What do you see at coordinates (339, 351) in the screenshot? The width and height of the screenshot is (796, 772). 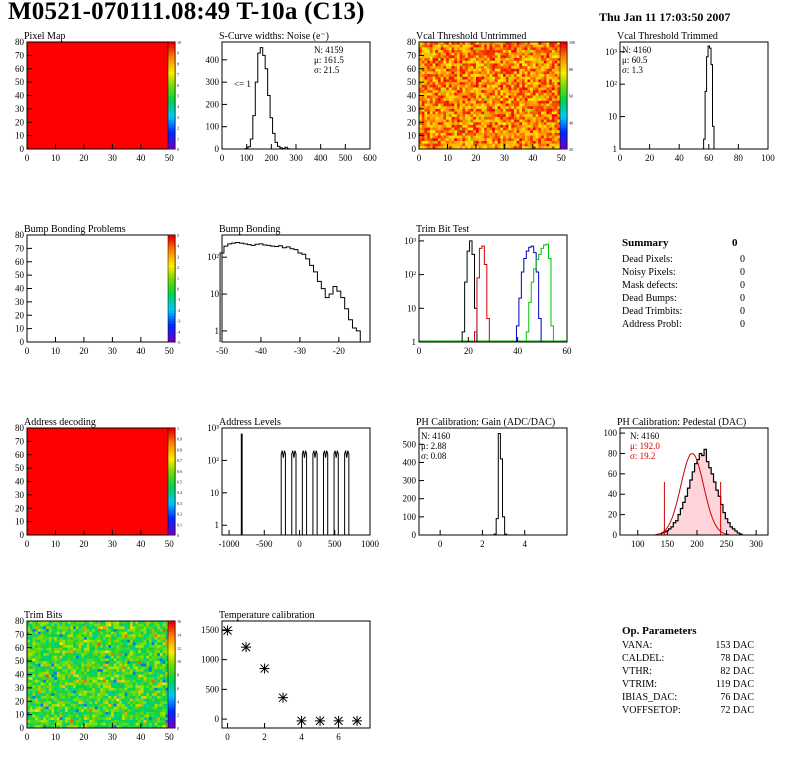 I see `x-tick-label: -20` at bounding box center [339, 351].